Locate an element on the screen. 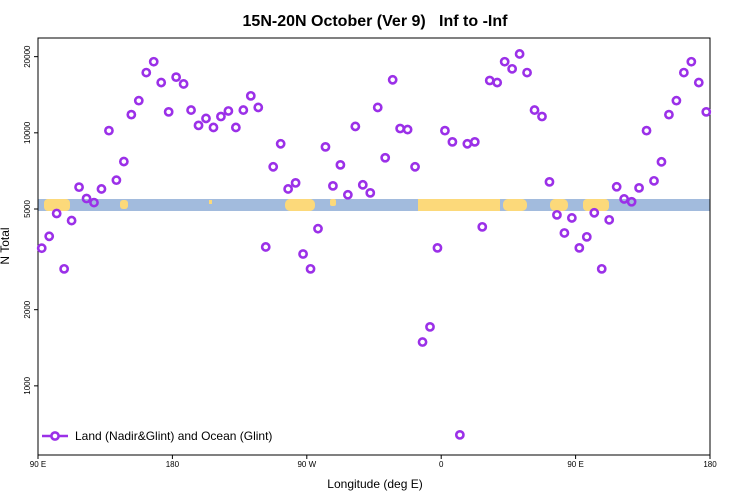 This screenshot has width=750, height=500. land-ocean-band is located at coordinates (374, 205).